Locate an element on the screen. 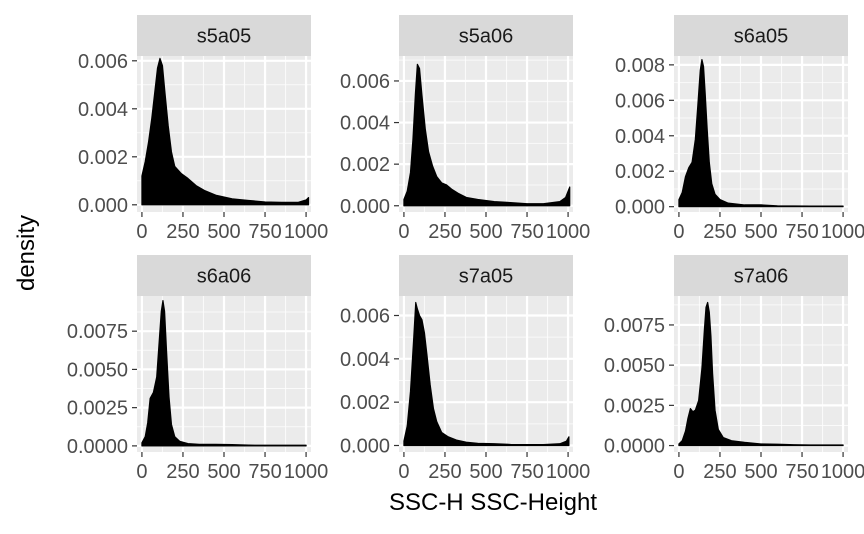  y-tick-label: 0.008 is located at coordinates (640, 66).